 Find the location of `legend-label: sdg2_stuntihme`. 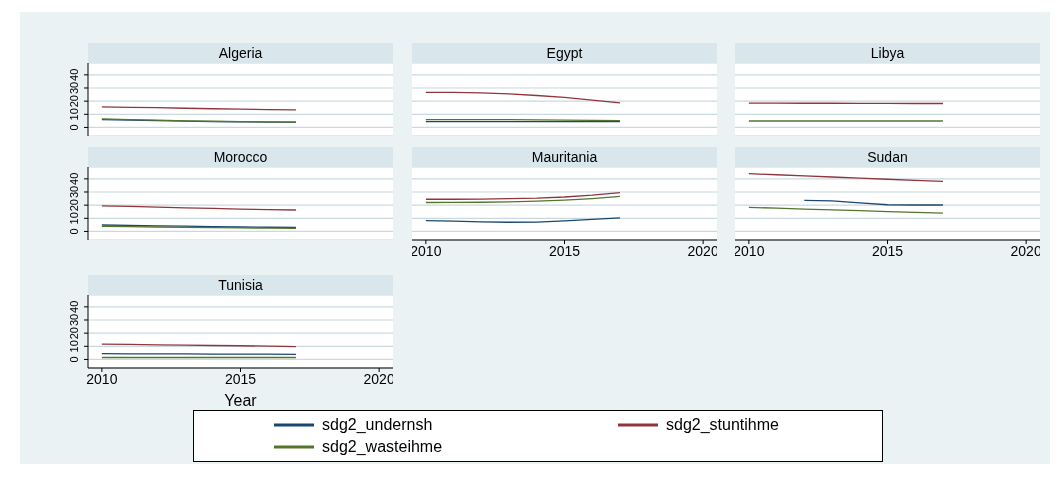

legend-label: sdg2_stuntihme is located at coordinates (722, 425).